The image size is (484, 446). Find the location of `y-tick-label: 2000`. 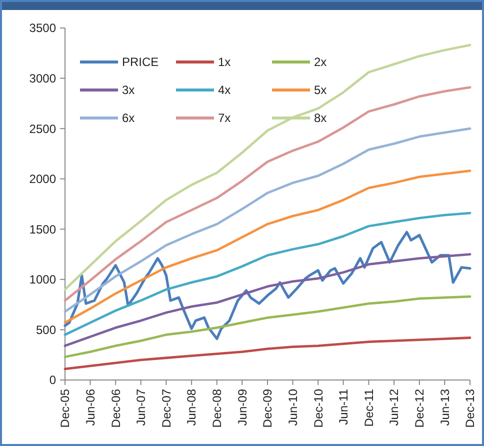

y-tick-label: 2000 is located at coordinates (42, 179).